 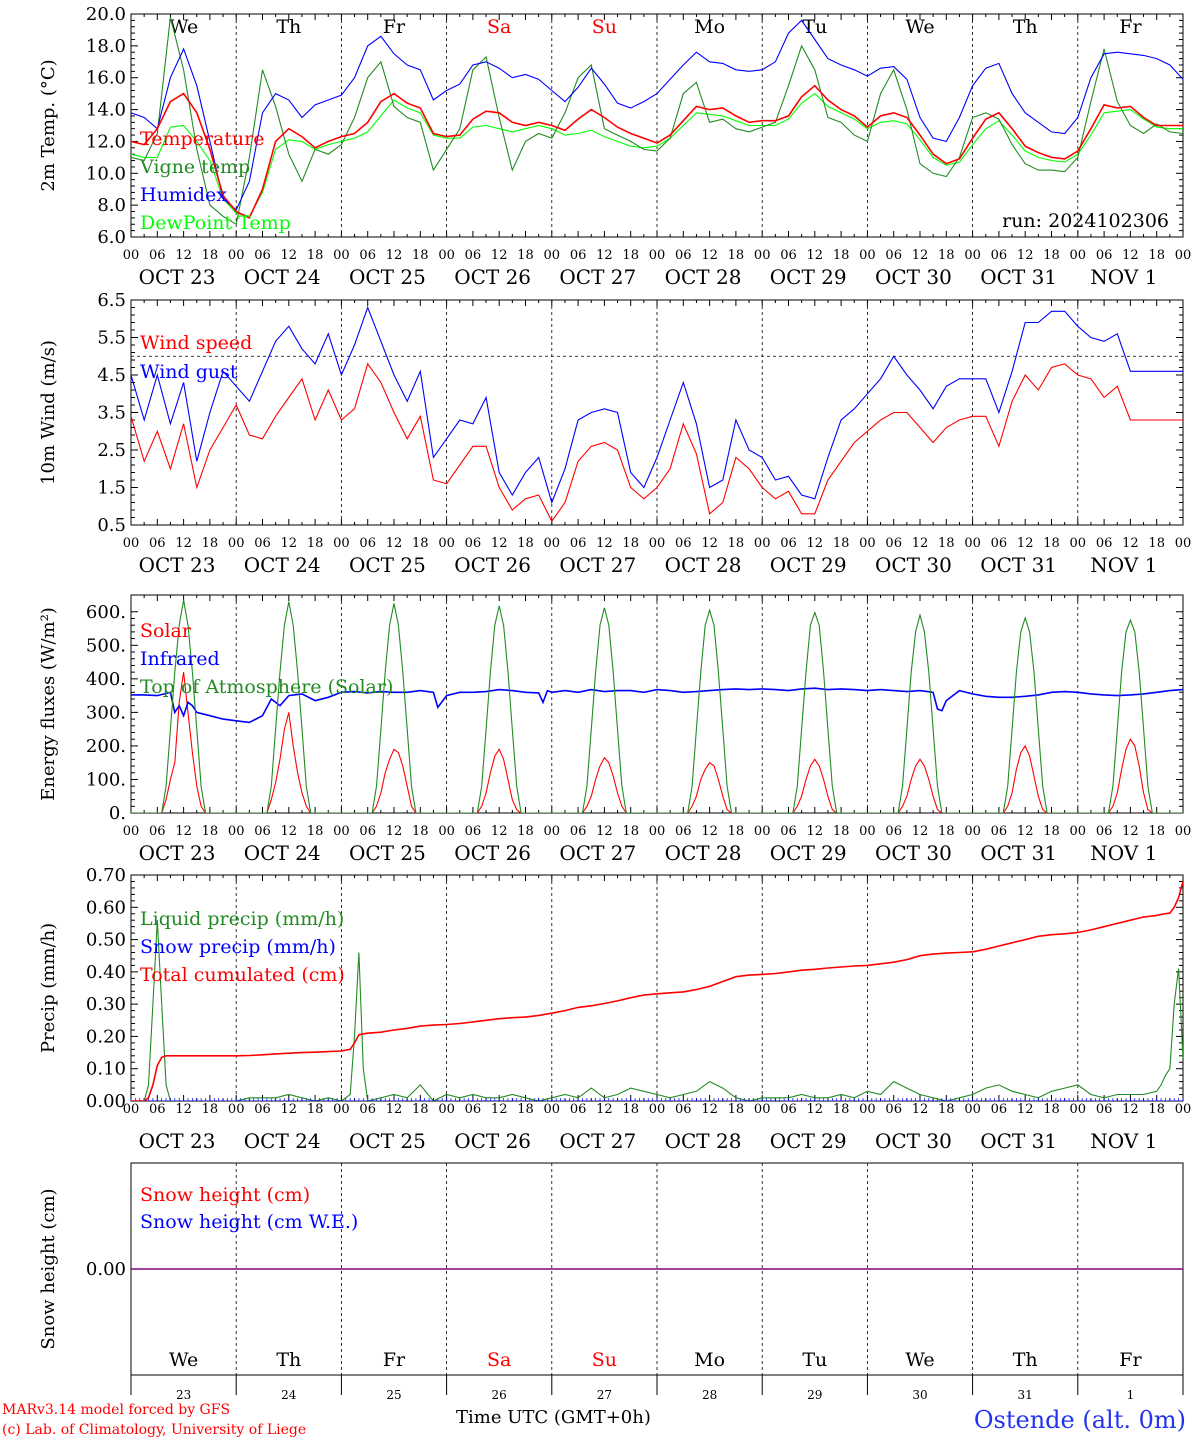 I want to click on y-tick-label: 0.50, so click(x=106, y=940).